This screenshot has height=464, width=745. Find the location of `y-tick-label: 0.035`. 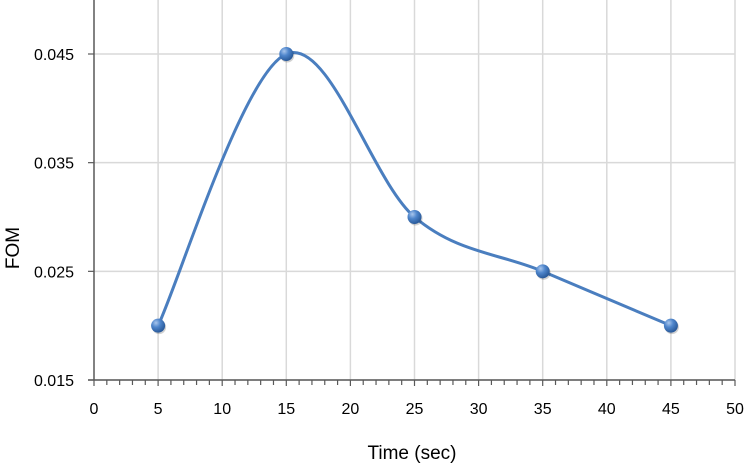

y-tick-label: 0.035 is located at coordinates (54, 164).